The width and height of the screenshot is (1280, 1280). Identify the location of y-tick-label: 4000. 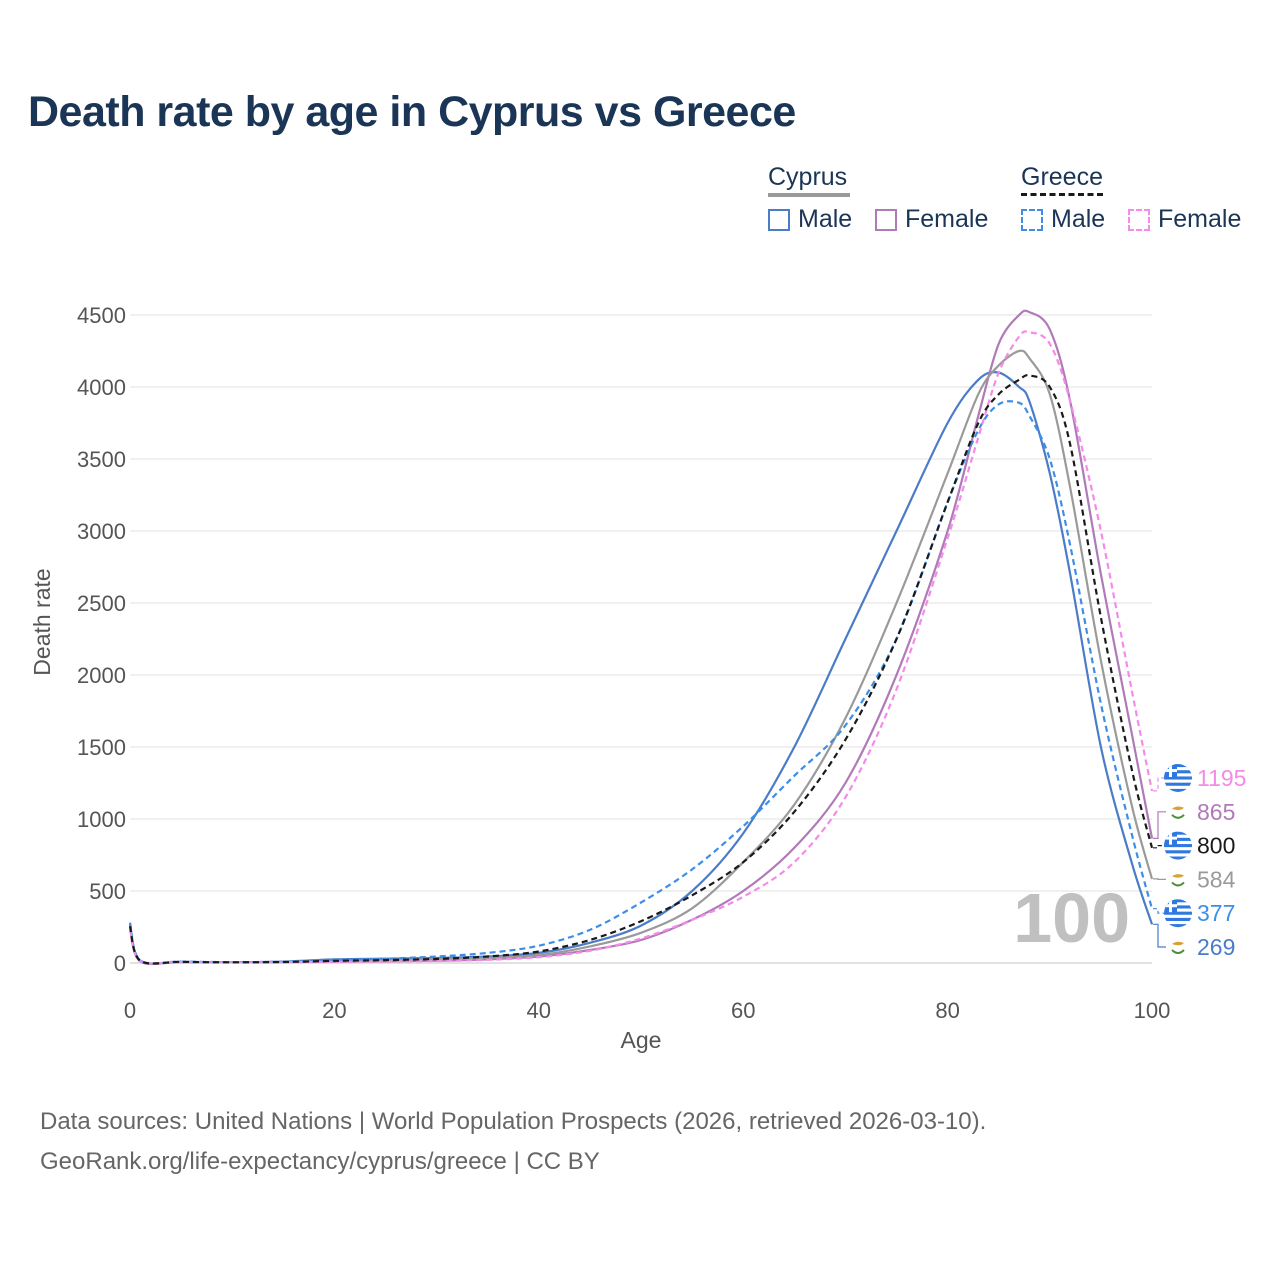
(101, 387).